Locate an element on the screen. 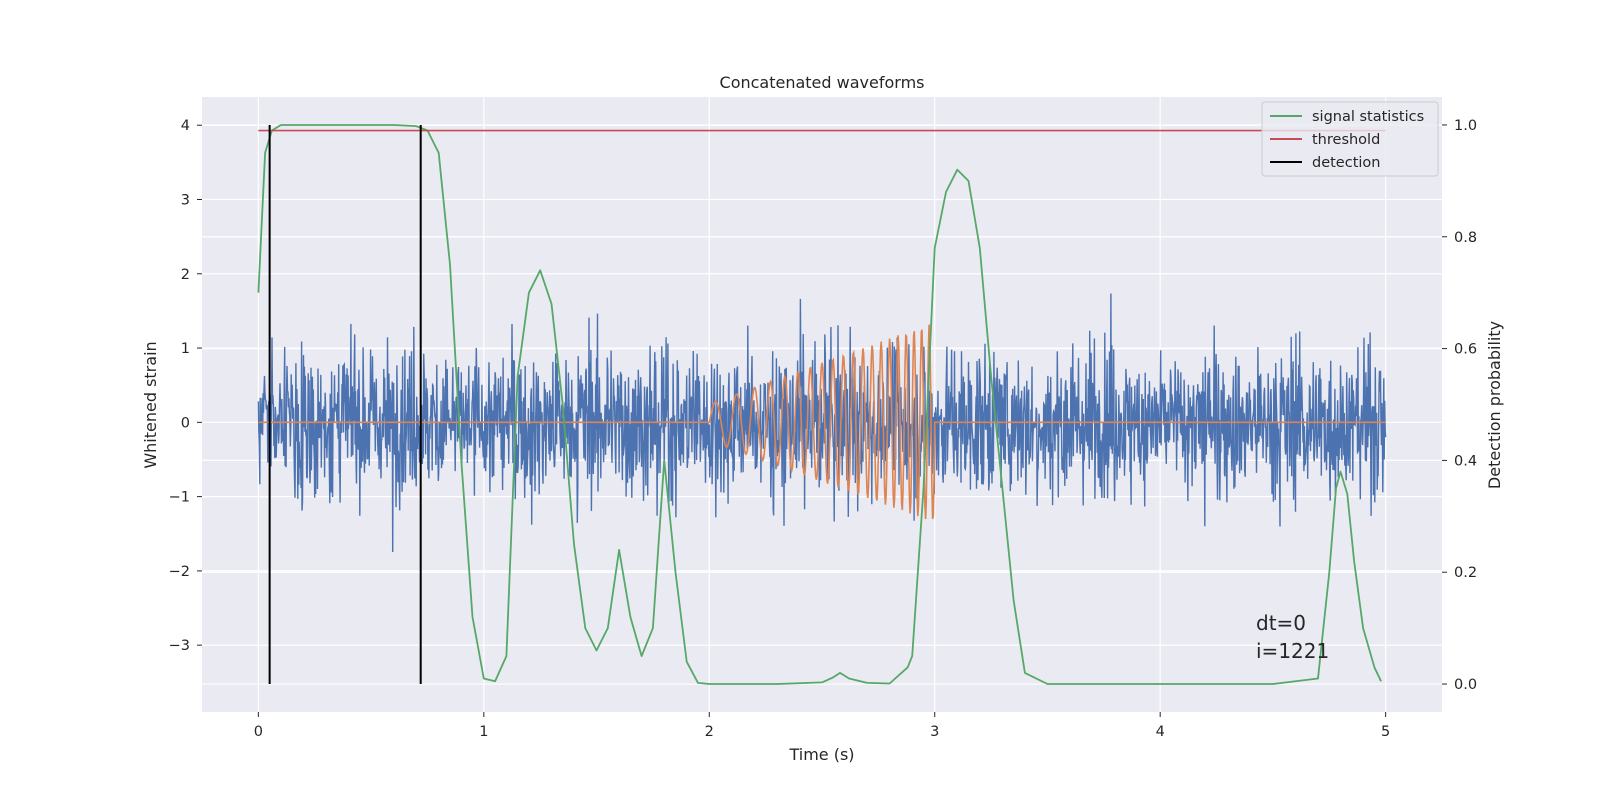  x-tick-label: 5 is located at coordinates (1385, 732).